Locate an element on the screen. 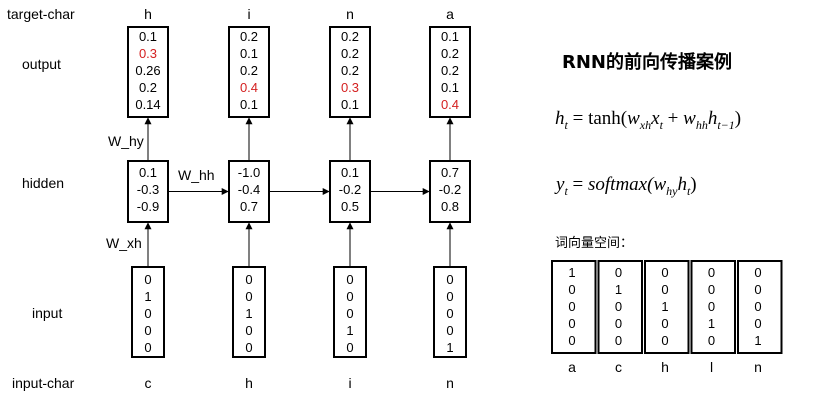 The width and height of the screenshot is (815, 413). target-char-label: i is located at coordinates (248, 14).